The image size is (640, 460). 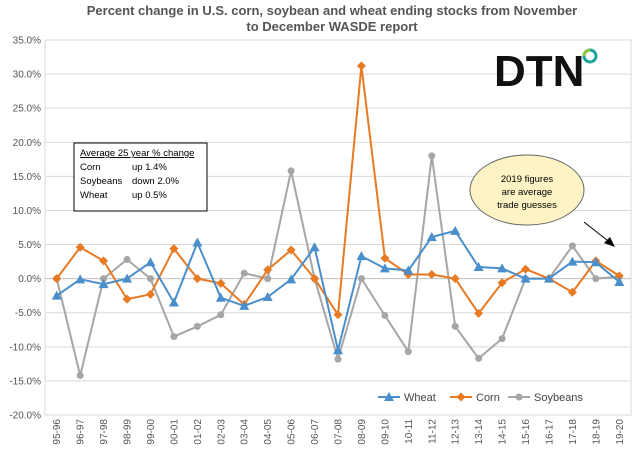 What do you see at coordinates (101, 181) in the screenshot?
I see `info-soybeans-label: Soybeans` at bounding box center [101, 181].